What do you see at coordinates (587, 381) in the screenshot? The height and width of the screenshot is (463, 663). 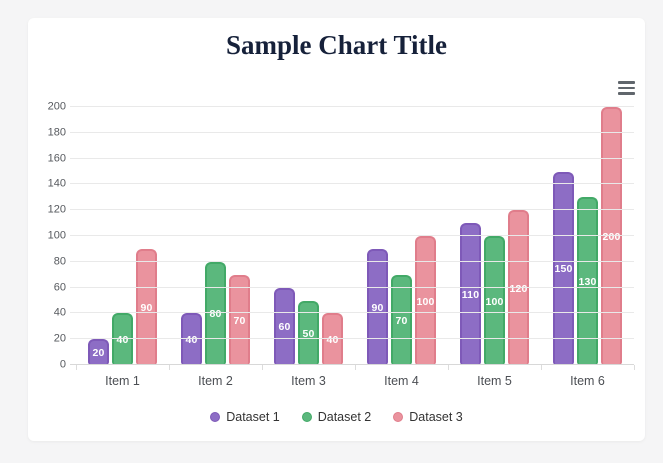 I see `x-axis-category-label: Item 6` at bounding box center [587, 381].